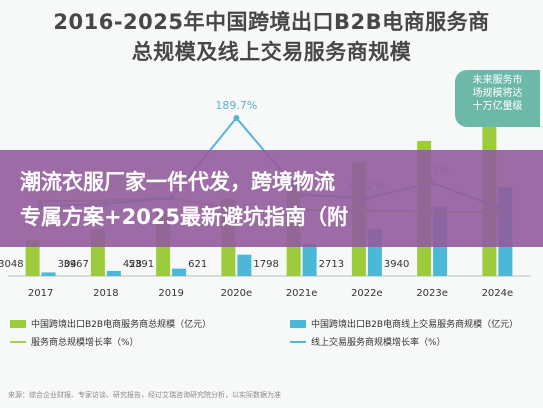 The width and height of the screenshot is (543, 408). What do you see at coordinates (271, 22) in the screenshot?
I see `chart-title-line1: 2016-2025年中国跨境出口B2B电商服务商` at bounding box center [271, 22].